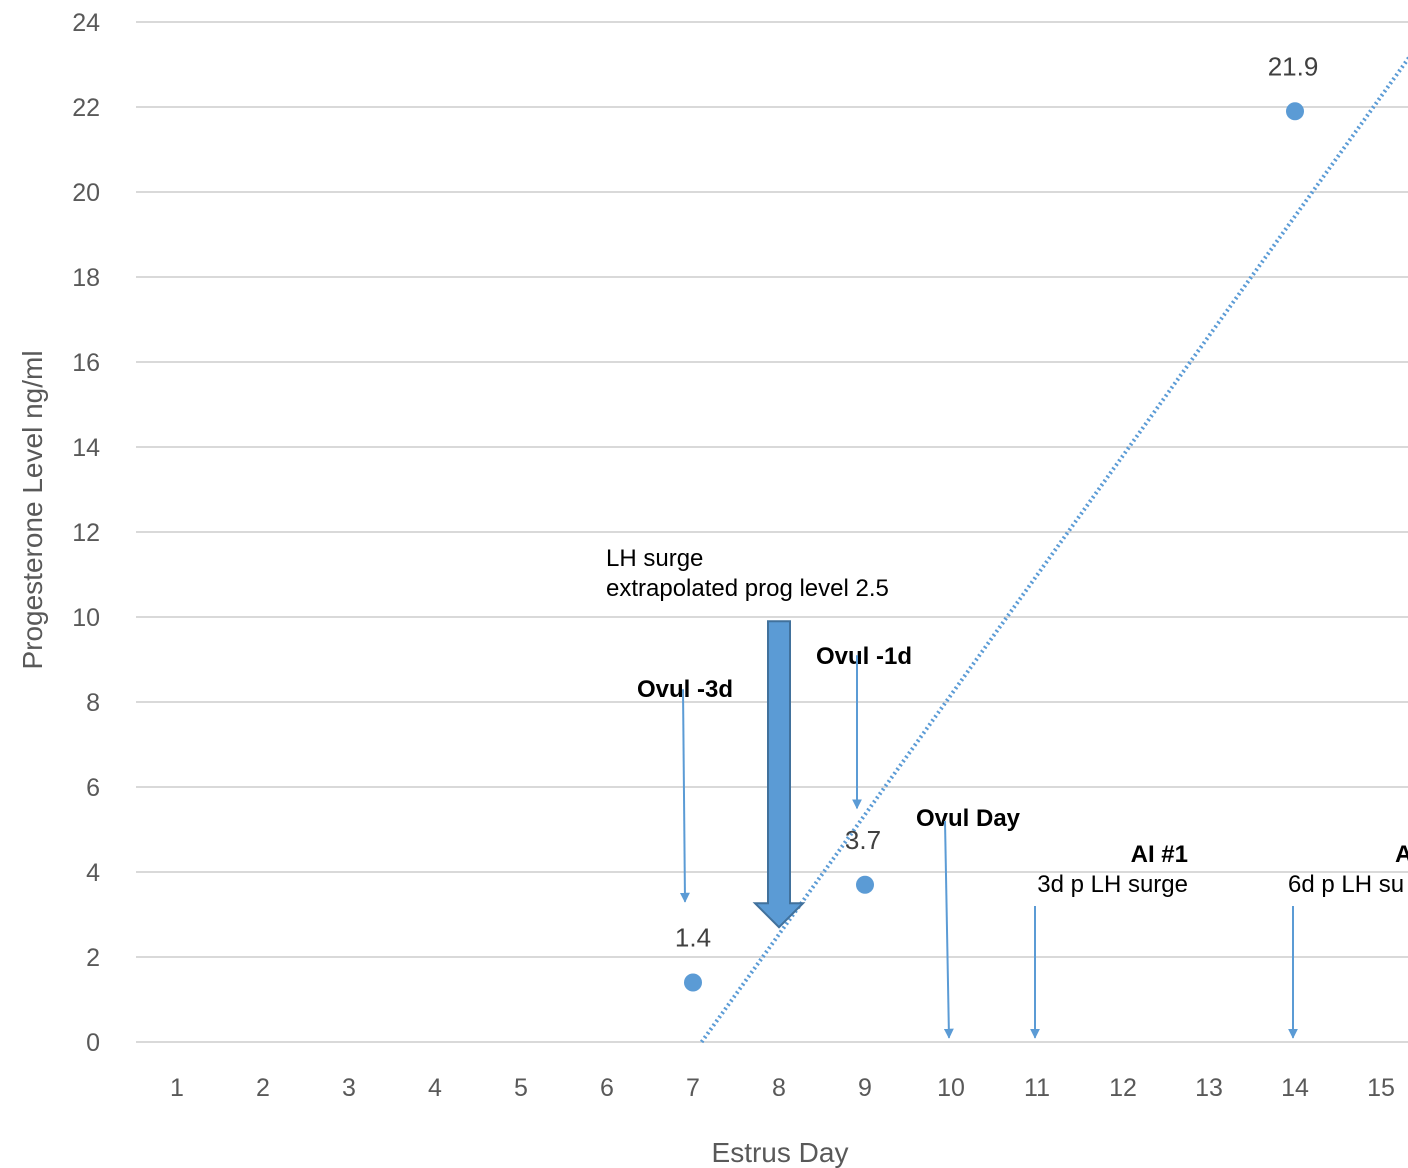  What do you see at coordinates (951, 1088) in the screenshot?
I see `x-tick-label: 10` at bounding box center [951, 1088].